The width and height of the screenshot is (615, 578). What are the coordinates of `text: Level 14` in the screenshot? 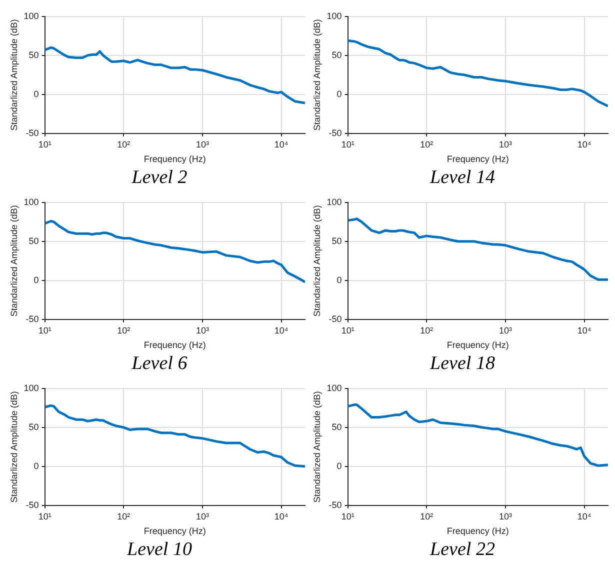 It's located at (462, 178).